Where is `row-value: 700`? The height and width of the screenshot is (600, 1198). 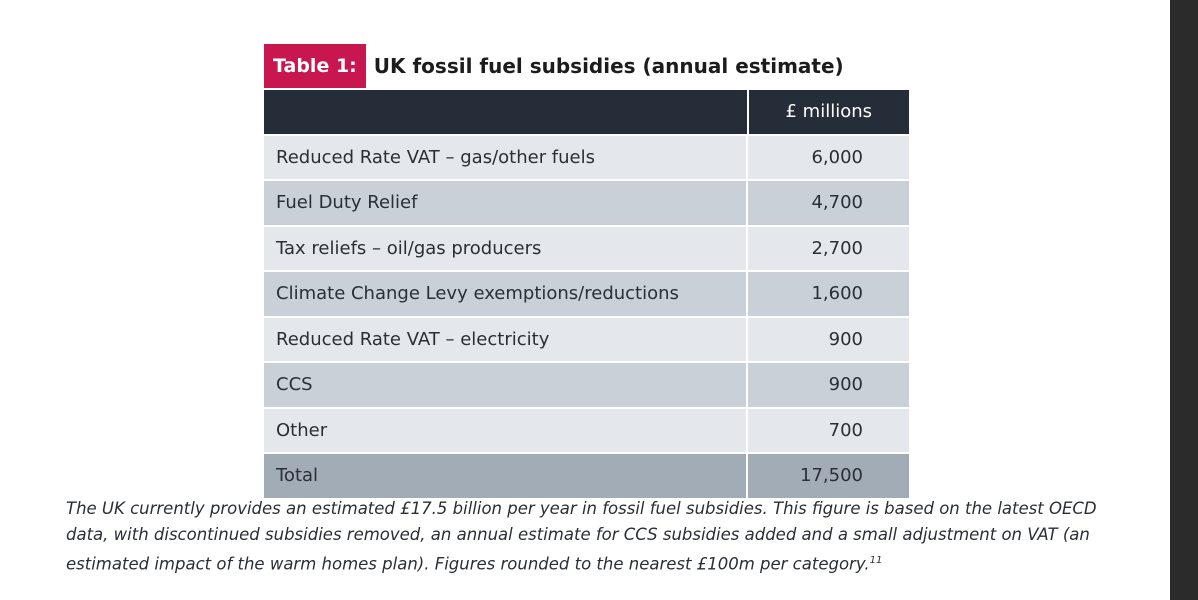
row-value: 700 is located at coordinates (828, 430).